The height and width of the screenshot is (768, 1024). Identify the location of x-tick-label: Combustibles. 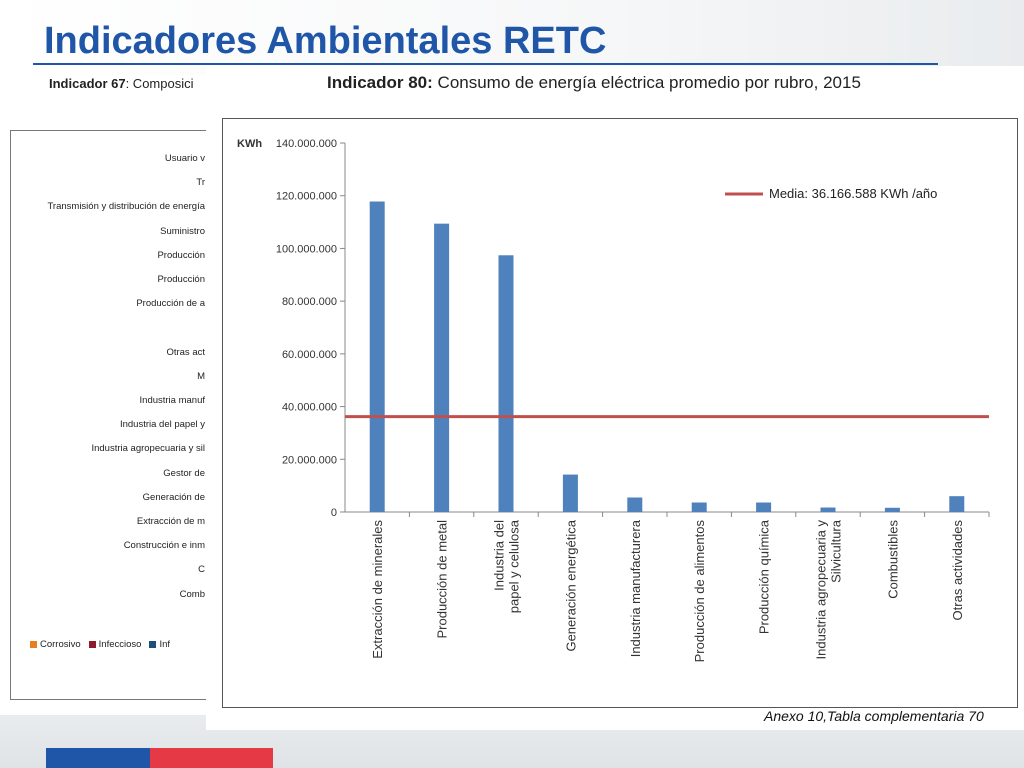
(892, 559).